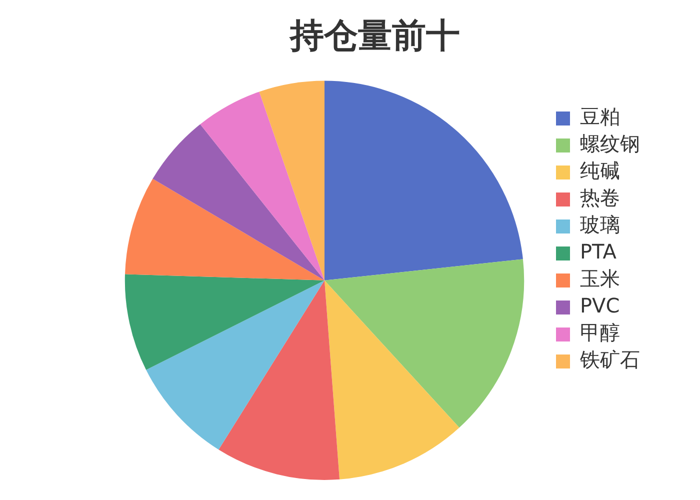  Describe the element at coordinates (600, 278) in the screenshot. I see `legend-label: 玉米` at that location.